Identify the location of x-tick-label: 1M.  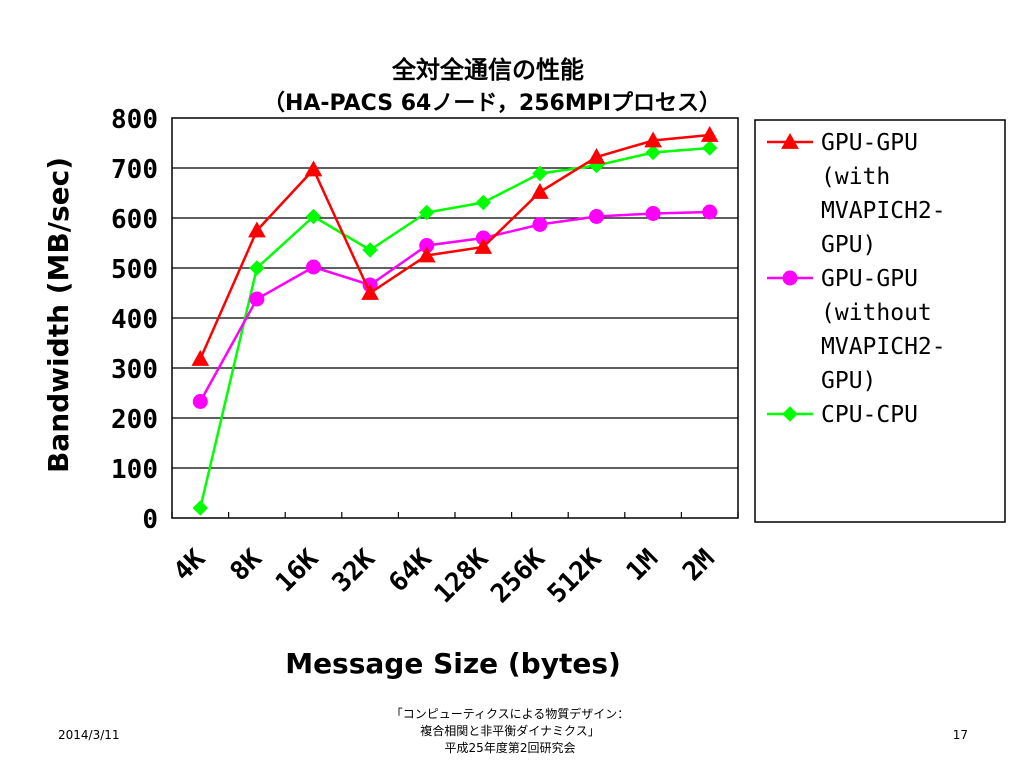
(642, 565).